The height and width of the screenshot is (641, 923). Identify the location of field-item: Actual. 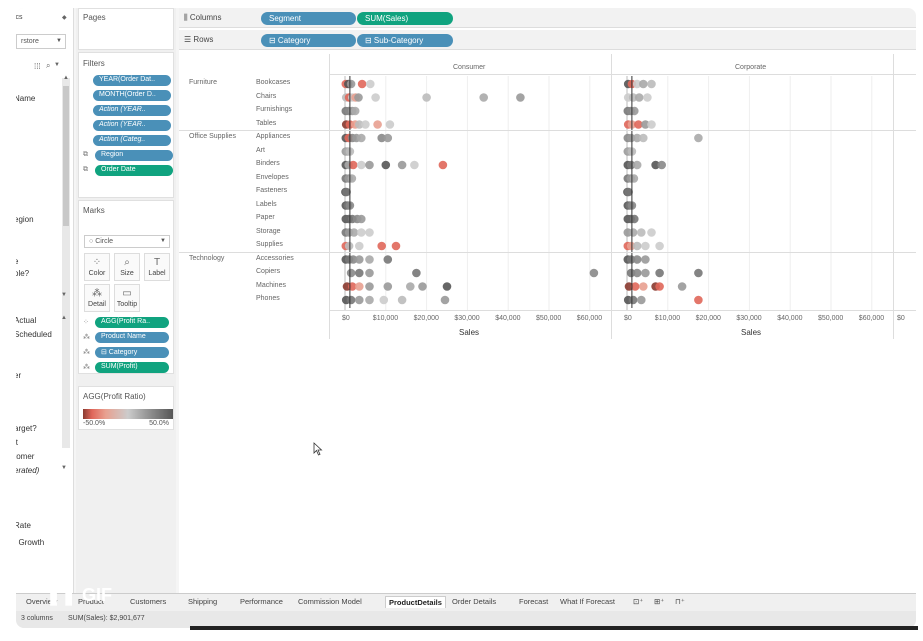
(26, 320).